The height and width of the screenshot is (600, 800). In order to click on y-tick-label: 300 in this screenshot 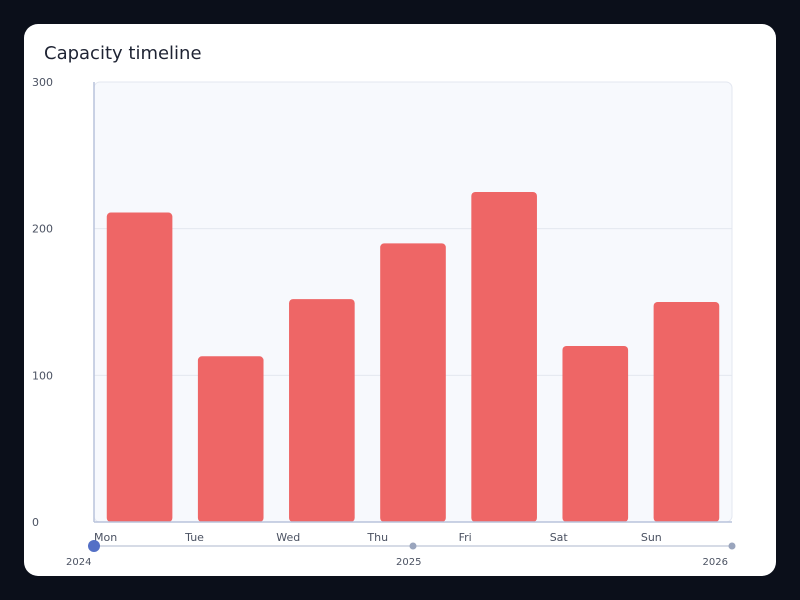, I will do `click(42, 82)`.